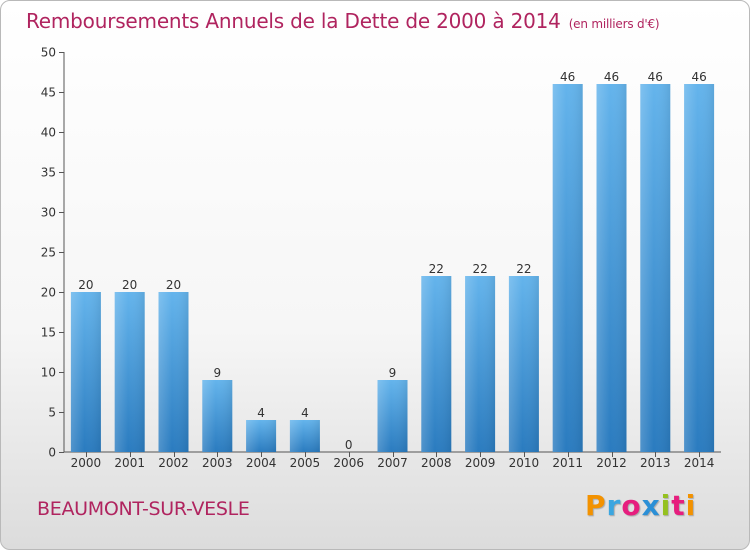  I want to click on proxiti-logo: Proxiti, so click(640, 505).